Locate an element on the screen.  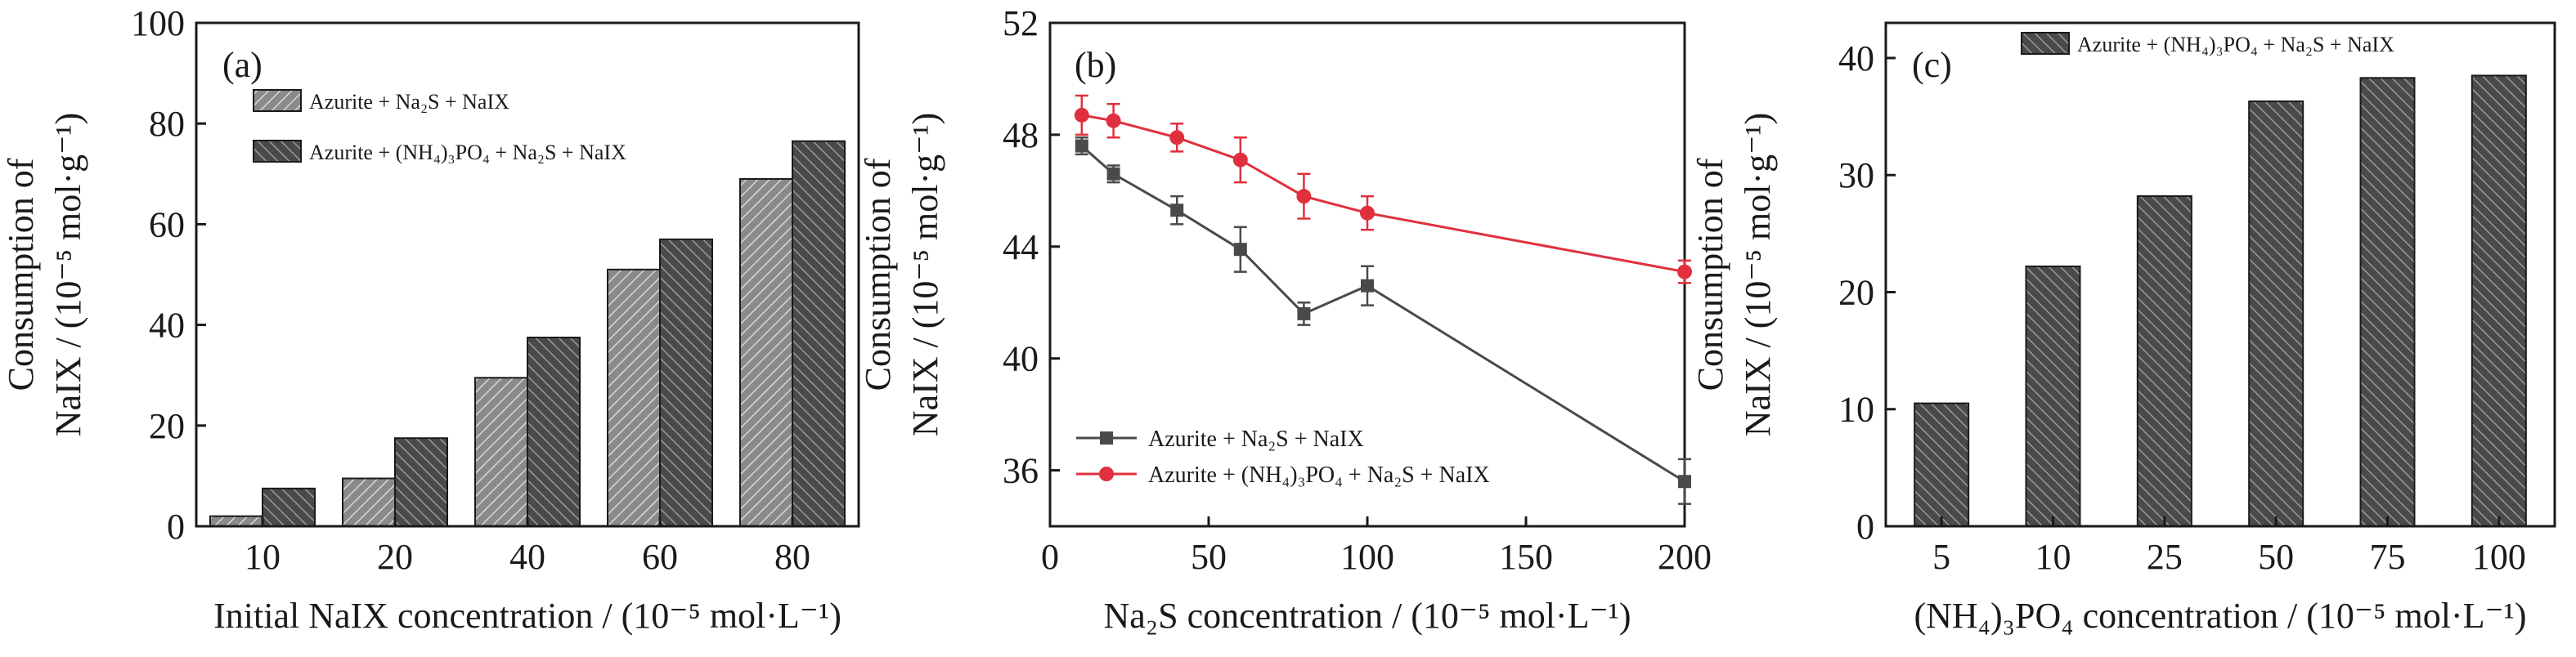
x-tick-label: 20 is located at coordinates (395, 557).